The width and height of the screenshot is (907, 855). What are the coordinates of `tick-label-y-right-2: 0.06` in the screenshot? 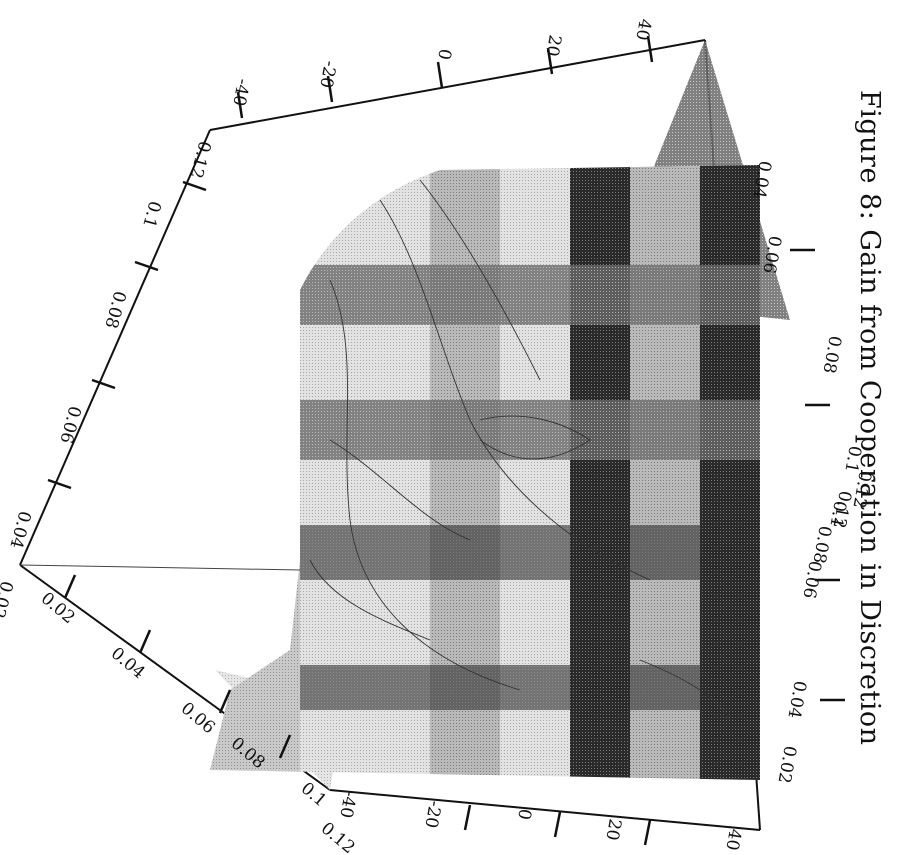 It's located at (812, 579).